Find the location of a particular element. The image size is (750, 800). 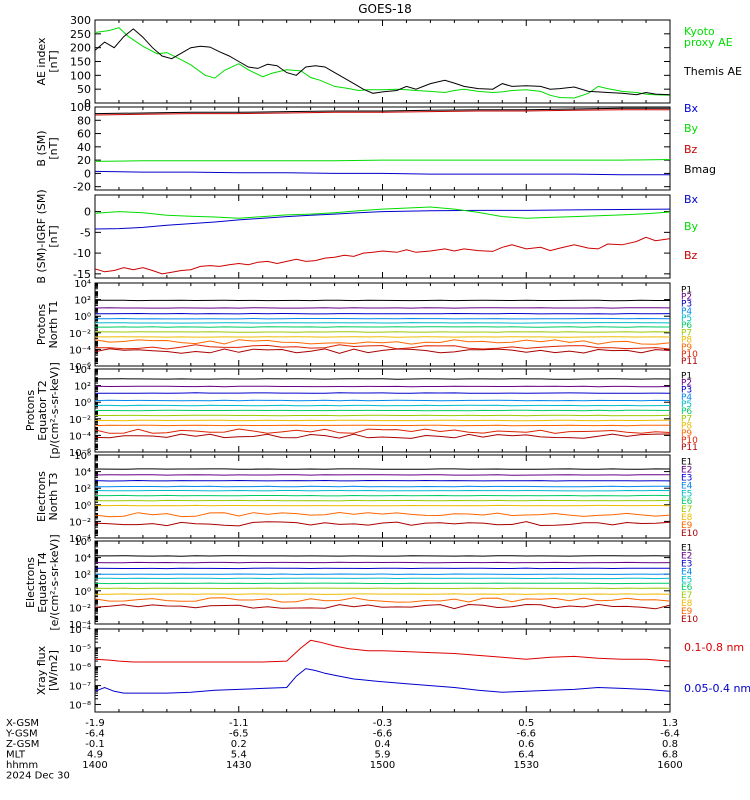

legend-label: P1 is located at coordinates (686, 290).